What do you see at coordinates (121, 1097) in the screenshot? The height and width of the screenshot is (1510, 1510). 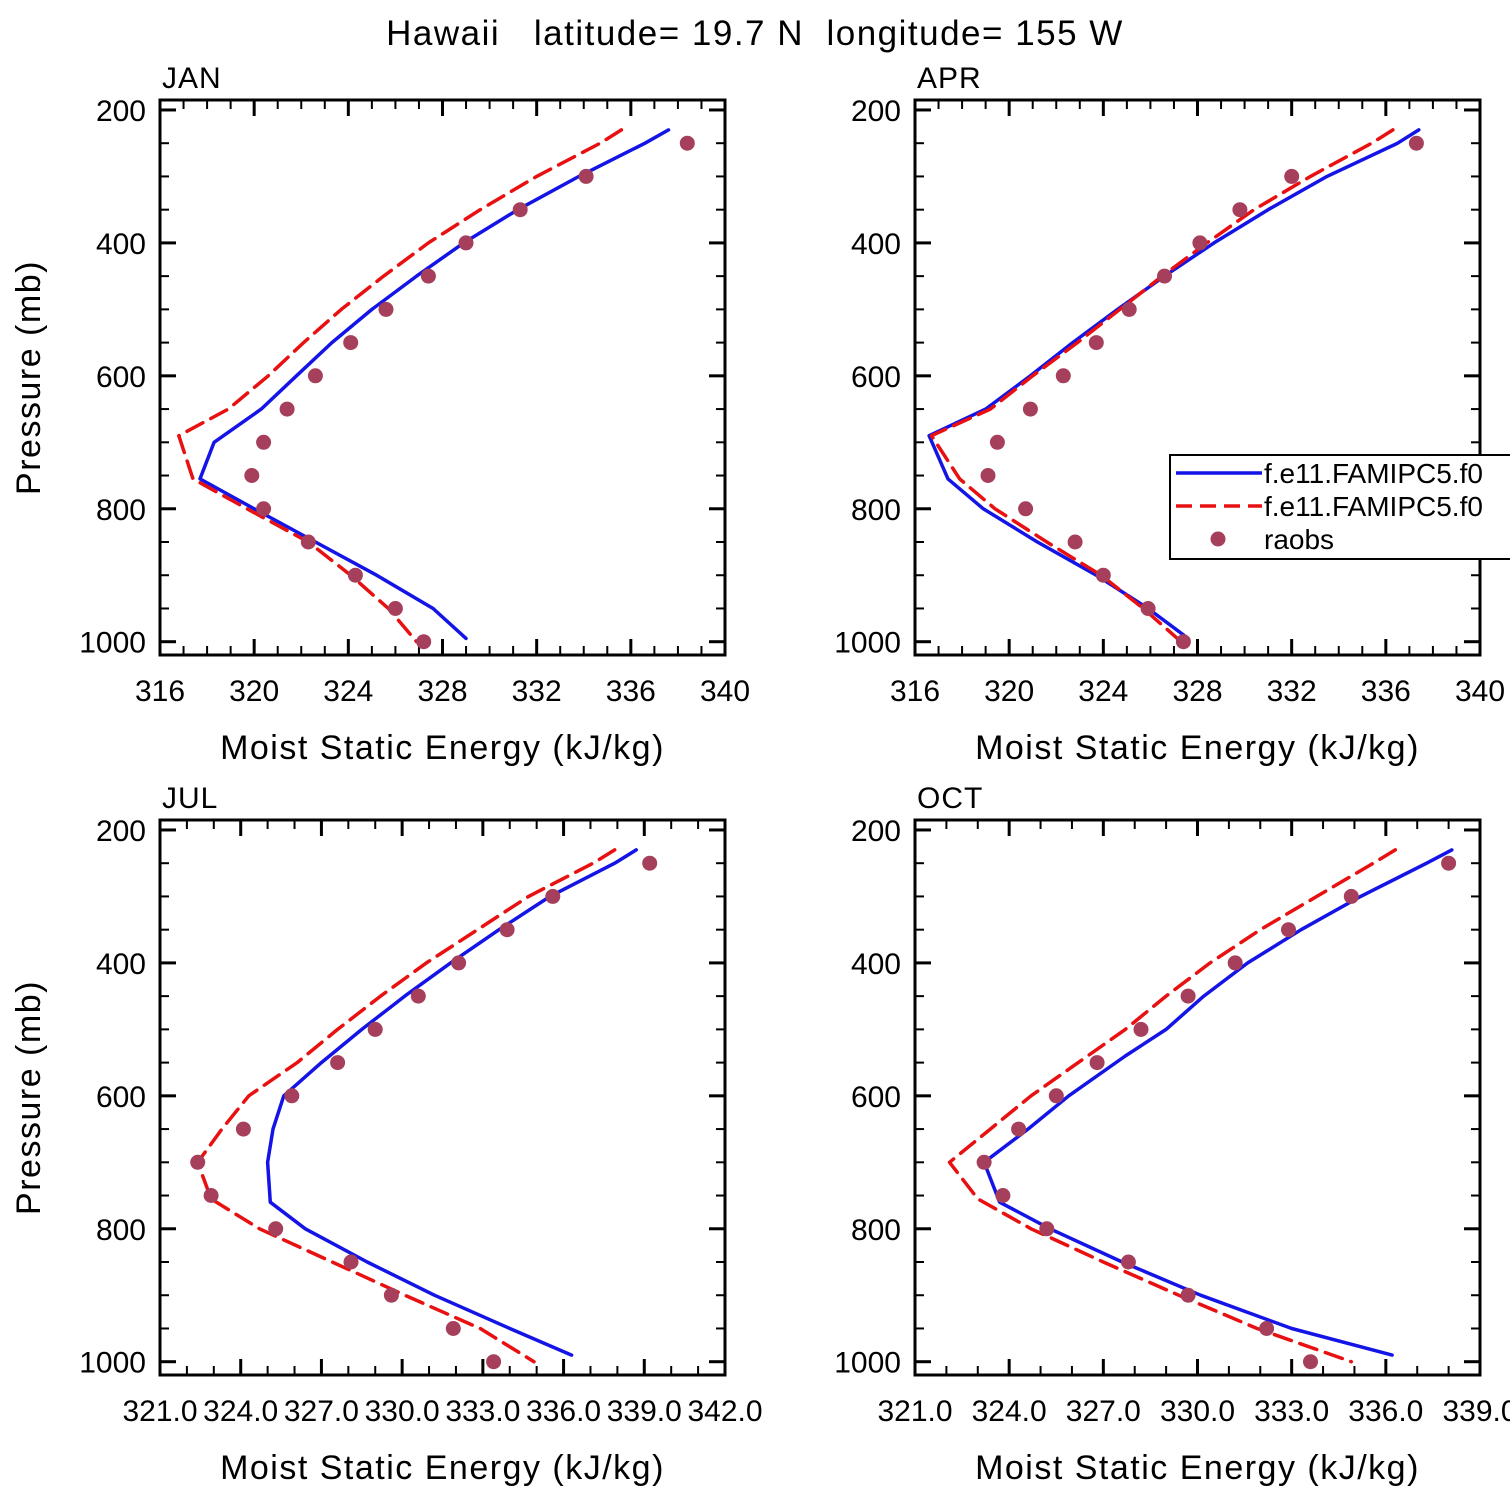 I see `jul-y-tick-label: 600` at bounding box center [121, 1097].